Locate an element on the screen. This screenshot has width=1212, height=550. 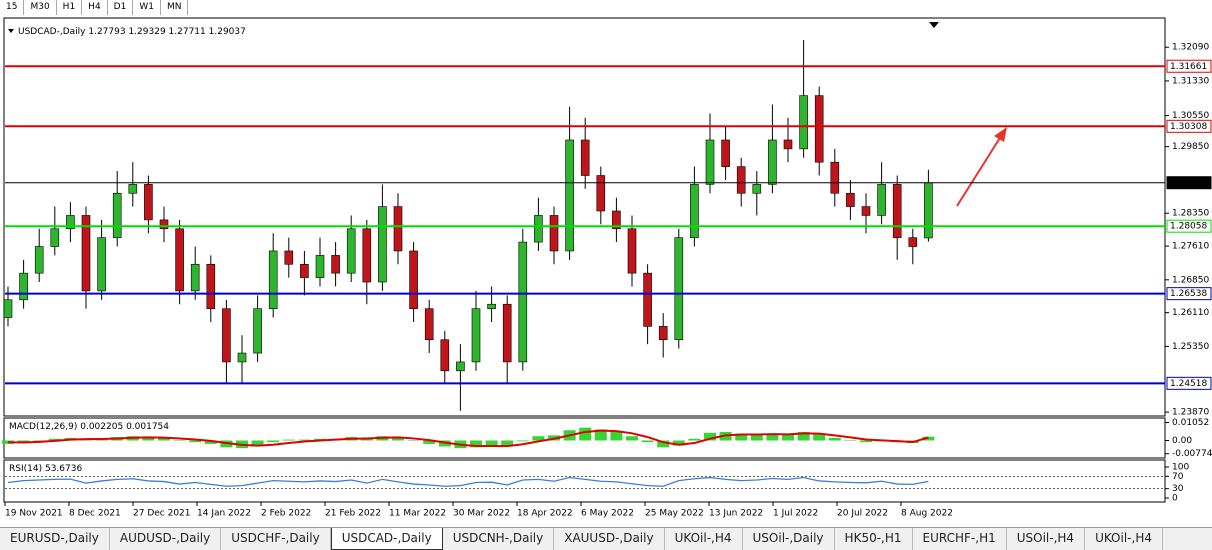
header-value: 1.29037 is located at coordinates (227, 32).